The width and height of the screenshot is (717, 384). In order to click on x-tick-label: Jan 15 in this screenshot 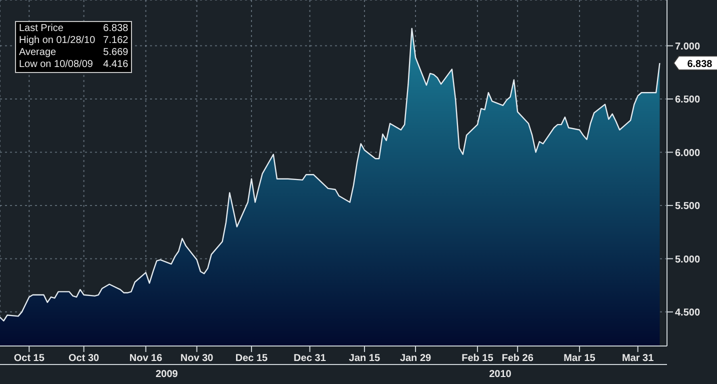, I will do `click(364, 358)`.